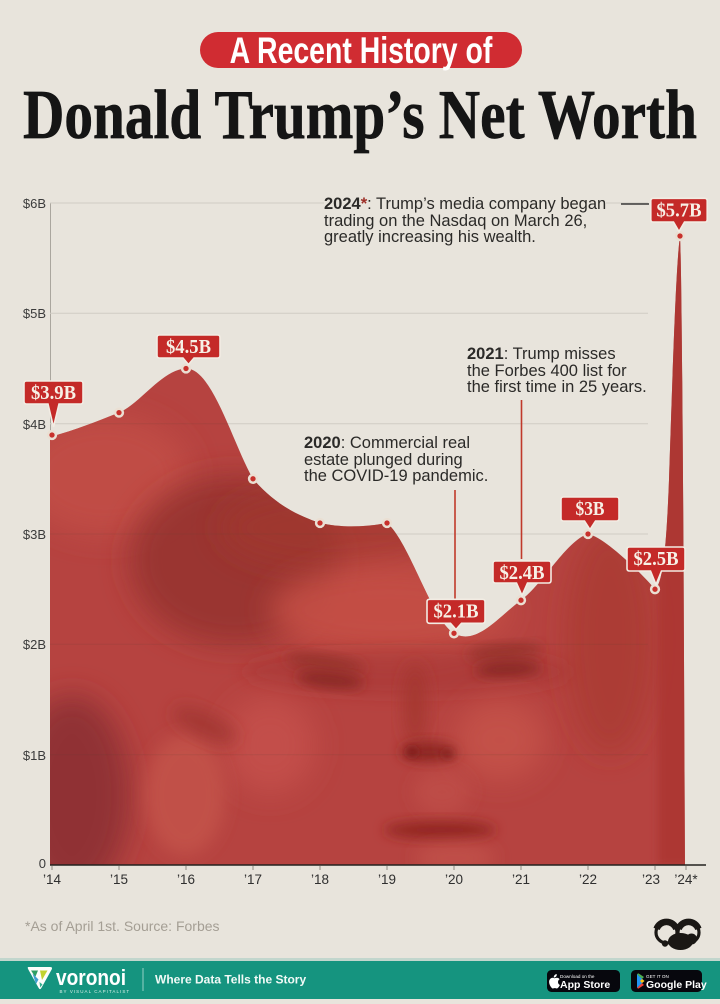 This screenshot has width=720, height=1004. Describe the element at coordinates (577, 976) in the screenshot. I see `svg-text: Download on the` at that location.